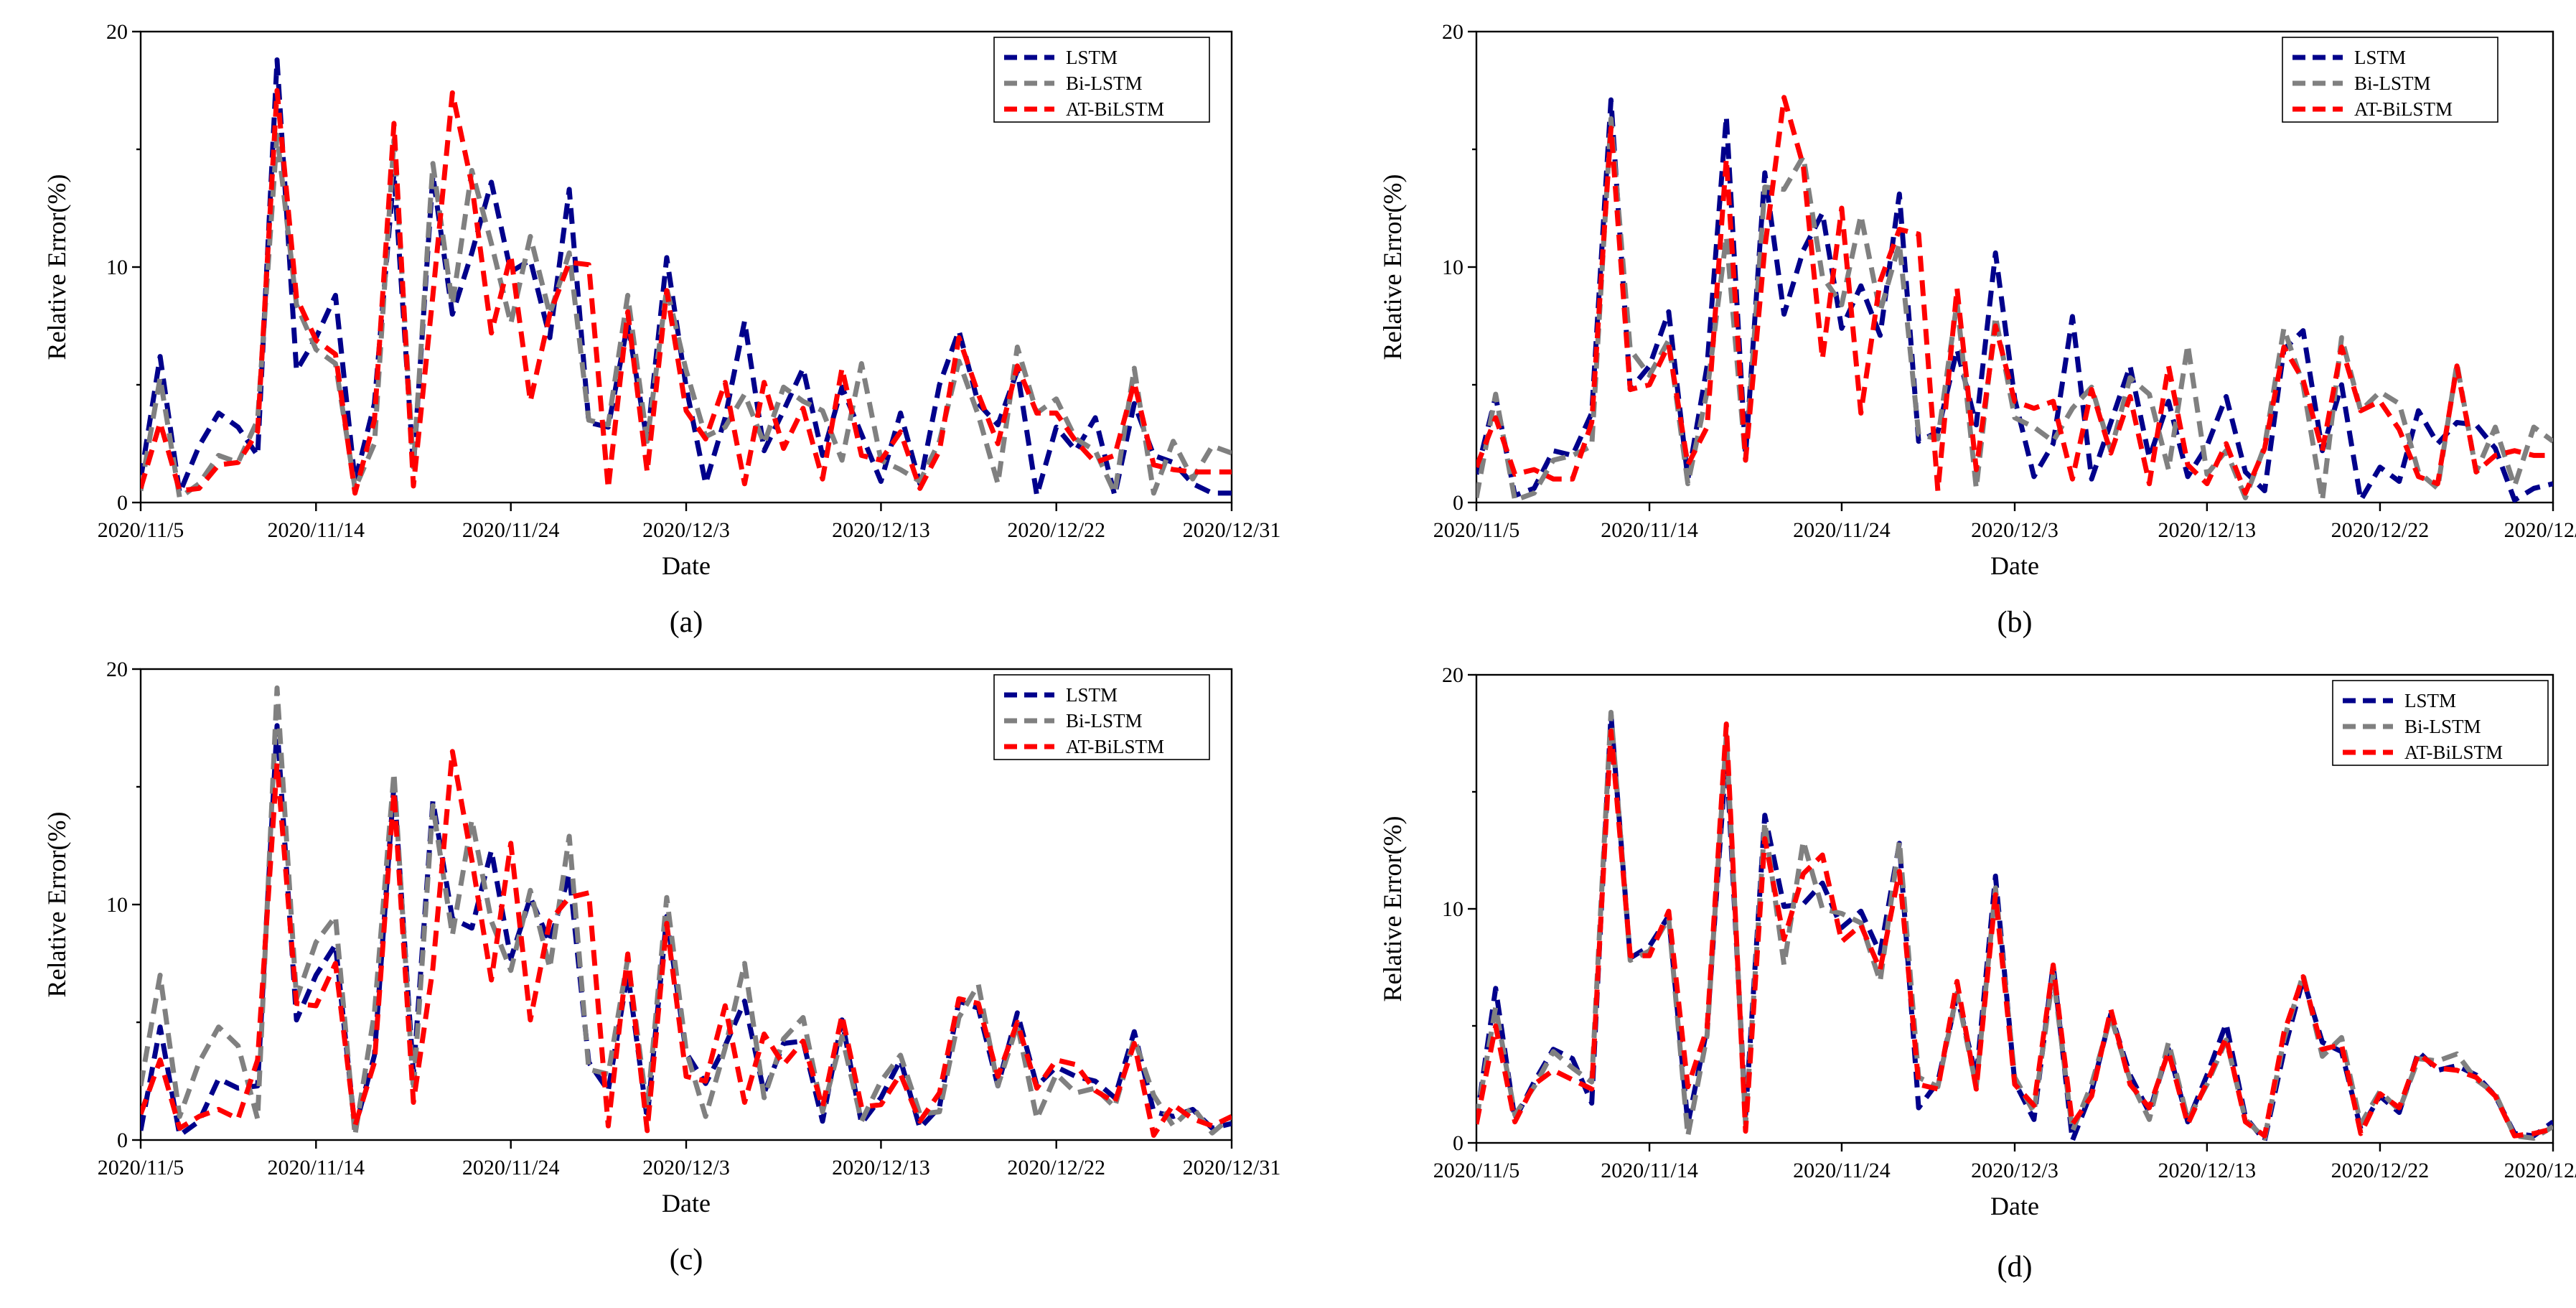 The image size is (2576, 1308). I want to click on series-line-lstm, so click(2015, 300).